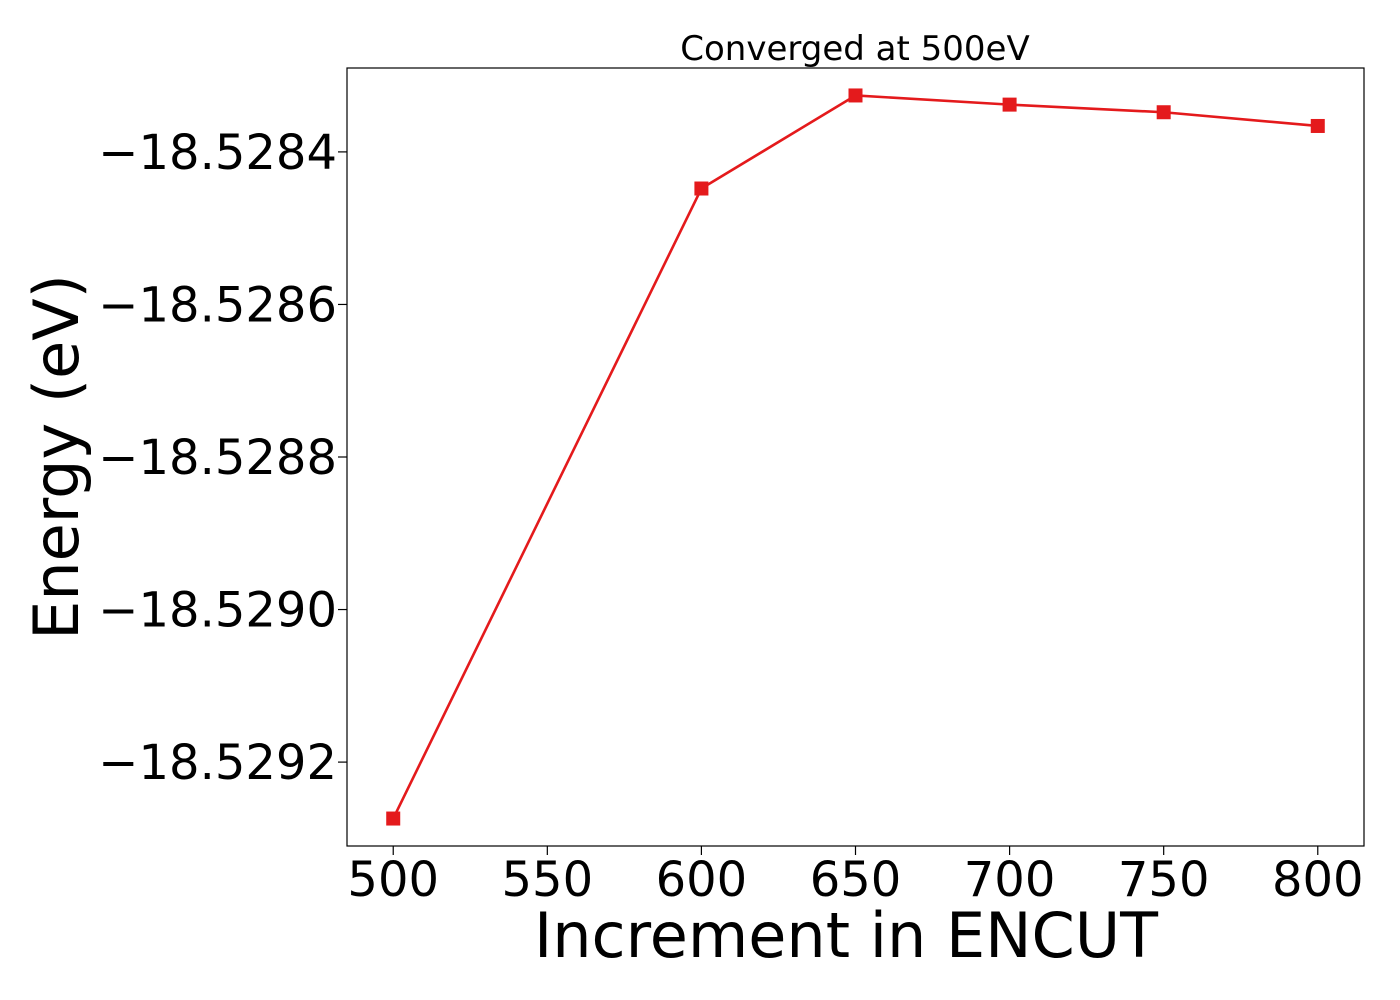 This screenshot has width=1400, height=1000. I want to click on y-tick-label: −18.5284, so click(217, 153).